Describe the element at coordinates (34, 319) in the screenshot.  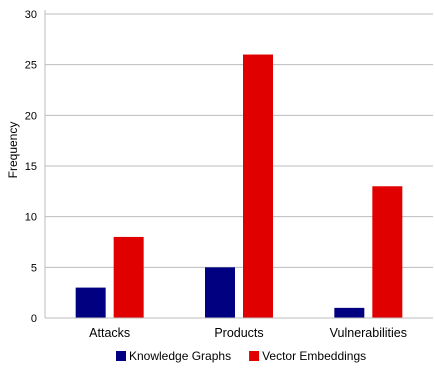
I see `y-tick-label: 0` at that location.